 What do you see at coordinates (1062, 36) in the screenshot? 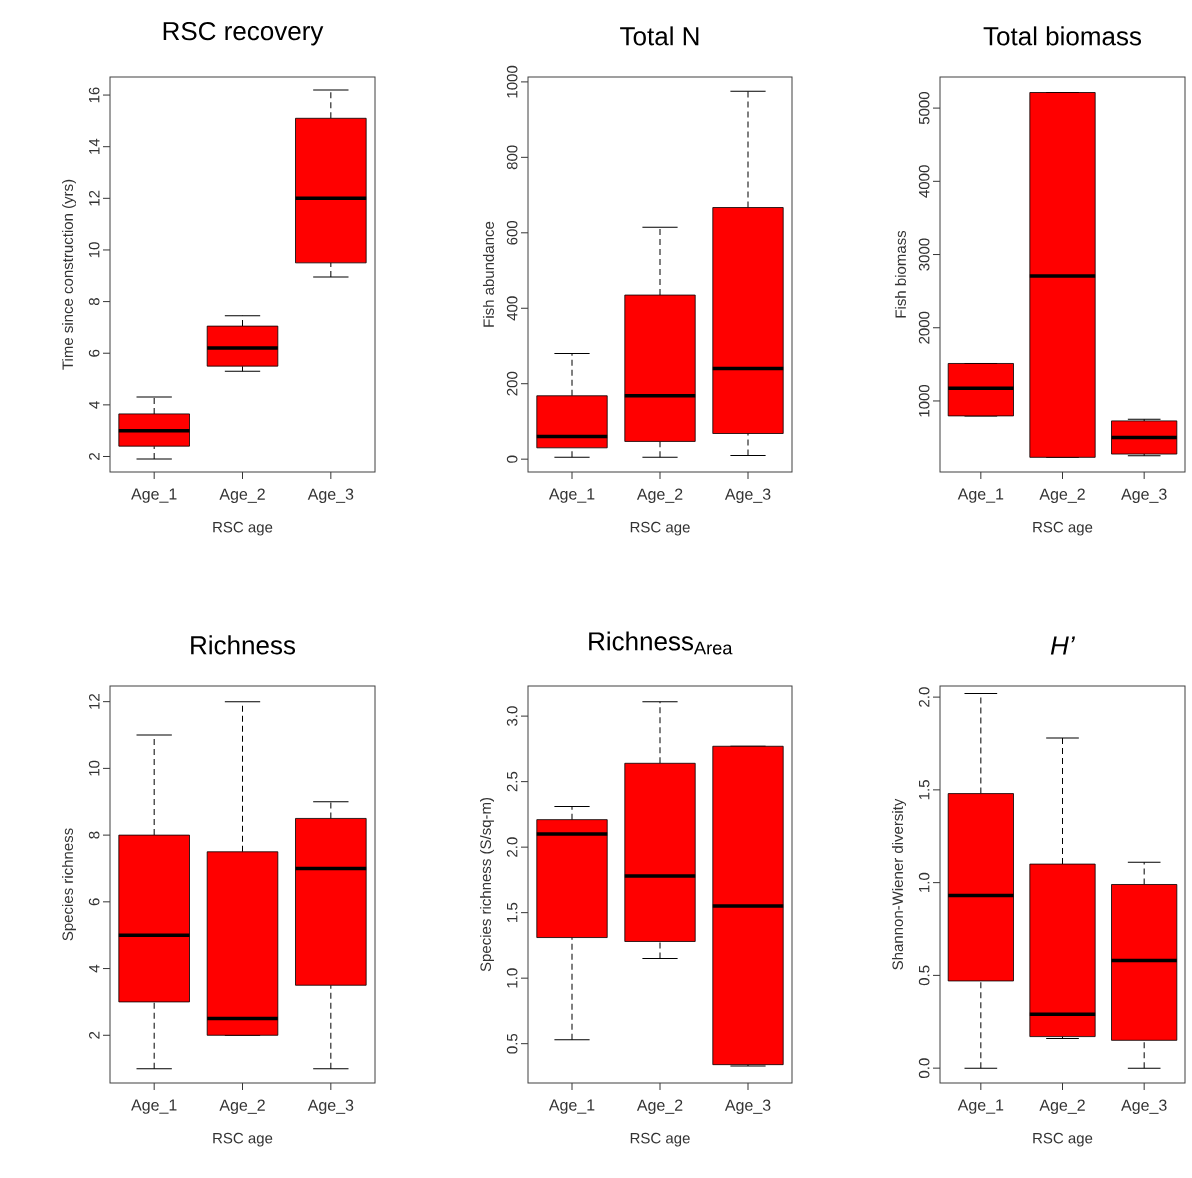
I see `chart-title: Total biomass` at bounding box center [1062, 36].